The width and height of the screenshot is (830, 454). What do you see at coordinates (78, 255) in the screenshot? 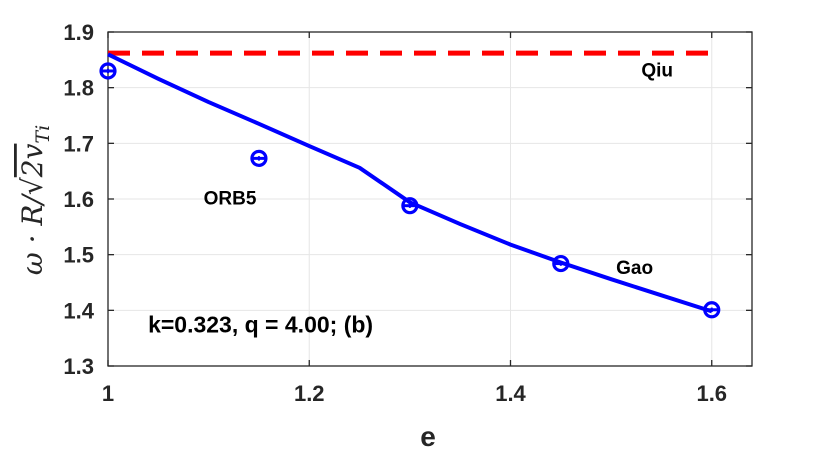
I see `y-tick-label: 1.5` at bounding box center [78, 255].